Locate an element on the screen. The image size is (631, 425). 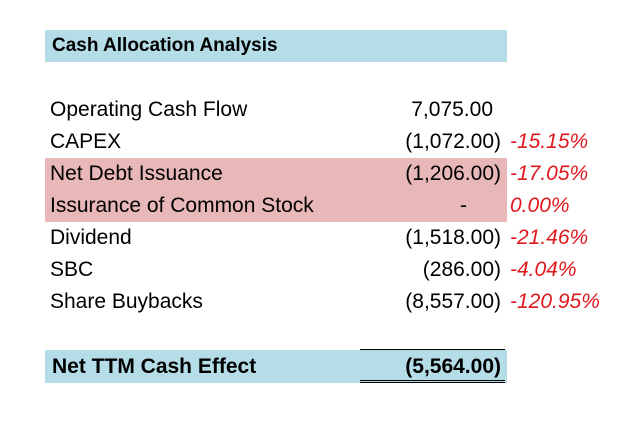
row-value: (1,518.00) is located at coordinates (453, 237).